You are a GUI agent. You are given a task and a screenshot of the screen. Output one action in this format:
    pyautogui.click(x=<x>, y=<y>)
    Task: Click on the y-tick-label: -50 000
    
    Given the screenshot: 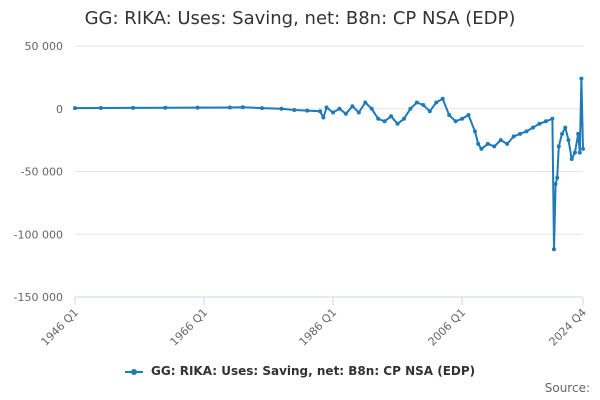 What is the action you would take?
    pyautogui.click(x=42, y=172)
    